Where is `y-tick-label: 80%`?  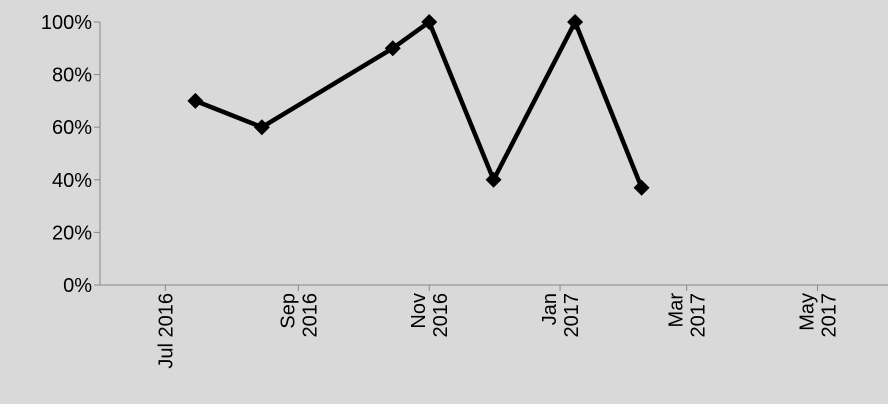
y-tick-label: 80% is located at coordinates (72, 76).